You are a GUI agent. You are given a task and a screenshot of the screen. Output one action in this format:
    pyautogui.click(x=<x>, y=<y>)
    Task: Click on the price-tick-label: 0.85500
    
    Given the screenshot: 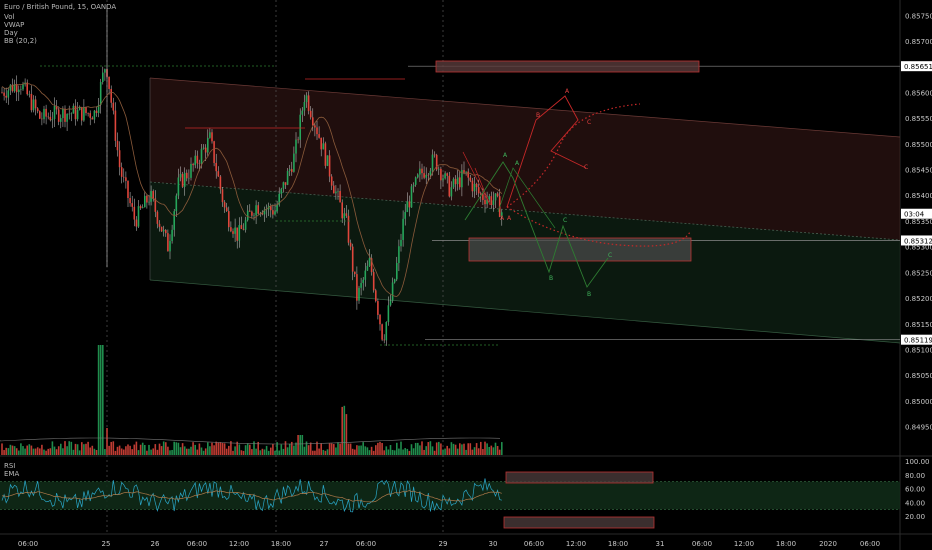 What is the action you would take?
    pyautogui.click(x=918, y=145)
    